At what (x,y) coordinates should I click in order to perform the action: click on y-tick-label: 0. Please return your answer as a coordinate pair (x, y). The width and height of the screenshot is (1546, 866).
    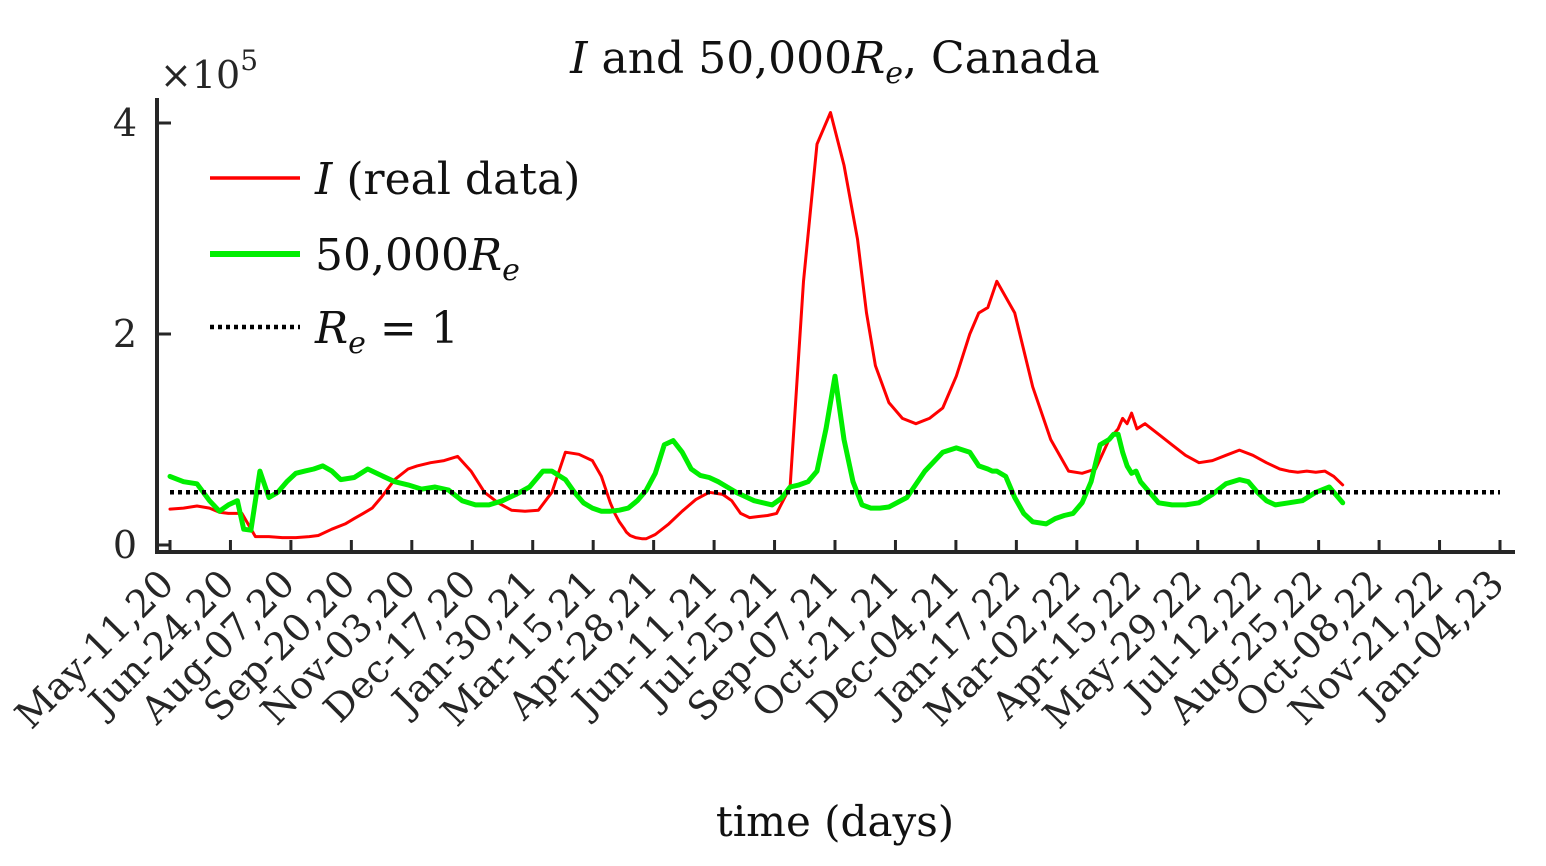
    Looking at the image, I should click on (125, 545).